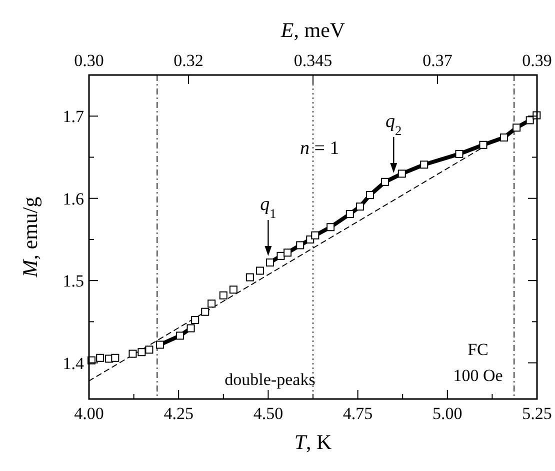 Image resolution: width=555 pixels, height=471 pixels. What do you see at coordinates (268, 413) in the screenshot?
I see `x-tick-label: 4.50` at bounding box center [268, 413].